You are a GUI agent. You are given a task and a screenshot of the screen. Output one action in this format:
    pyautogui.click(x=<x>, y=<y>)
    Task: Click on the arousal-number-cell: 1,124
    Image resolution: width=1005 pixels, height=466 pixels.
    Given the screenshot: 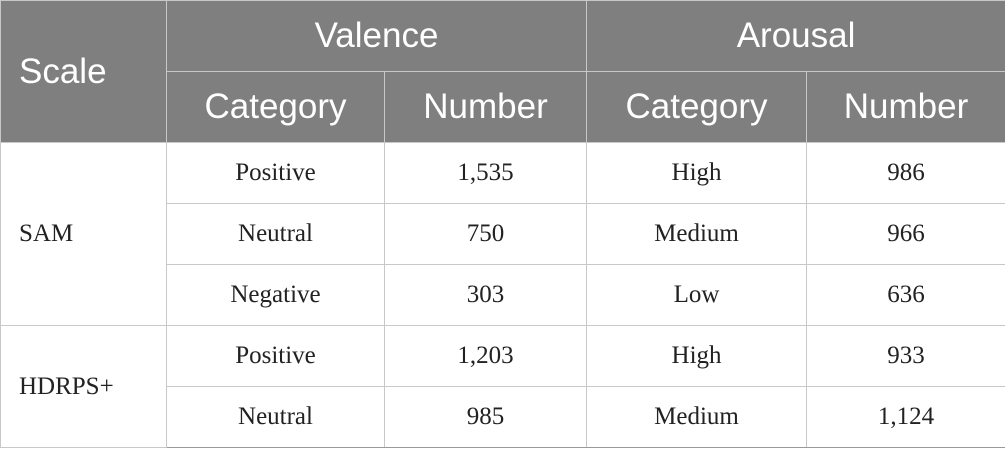 What is the action you would take?
    pyautogui.click(x=905, y=417)
    